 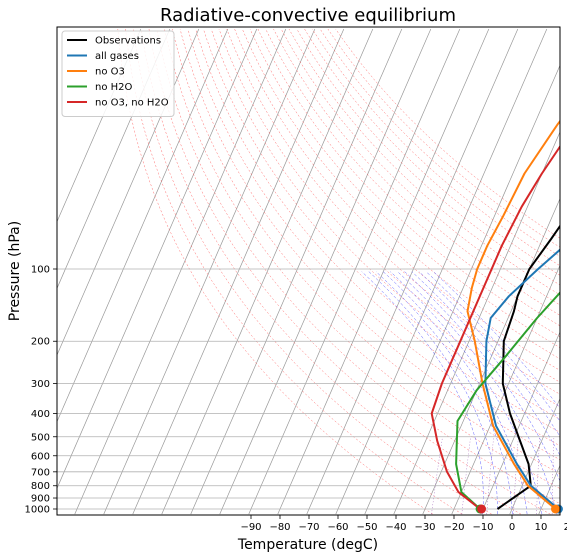 I want to click on y-tick-label: 400, so click(x=40, y=414).